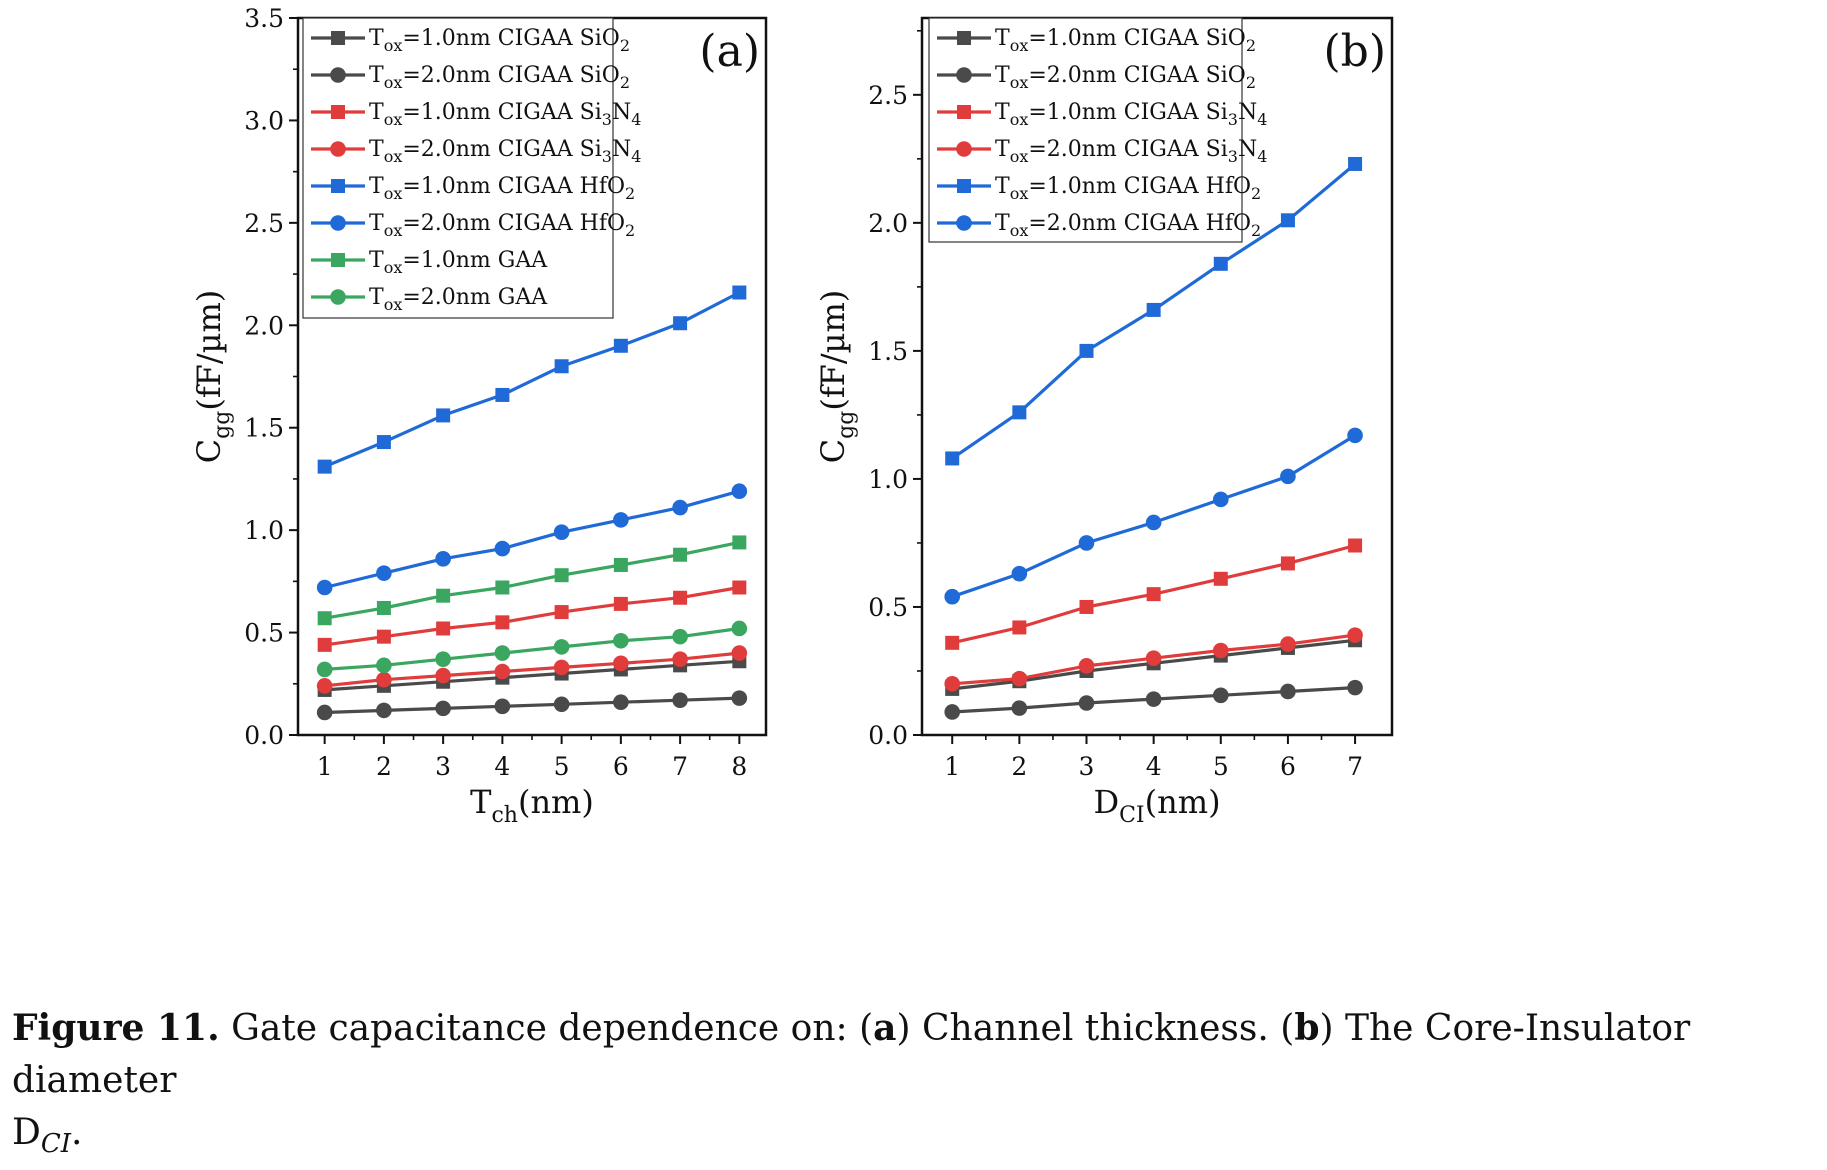  Describe the element at coordinates (833, 350) in the screenshot. I see `y-axis-label-rest: (fF/µm)` at that location.